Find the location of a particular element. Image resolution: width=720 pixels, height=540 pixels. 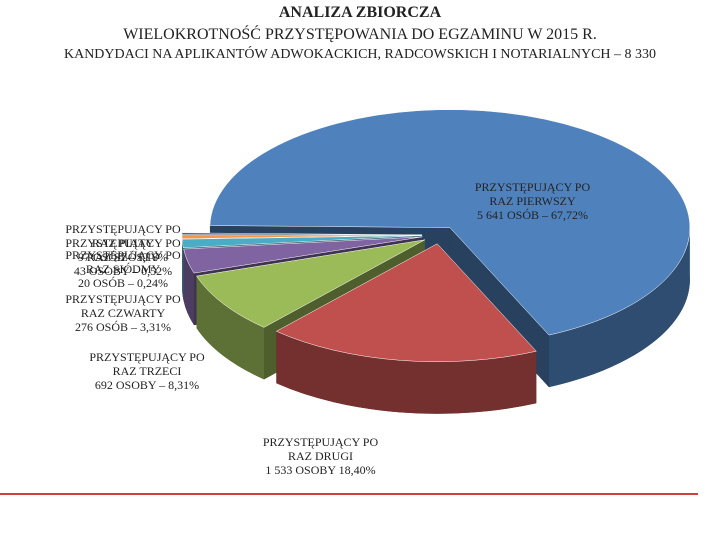

slice-value-label: 1 533 OSOBY 18,40% is located at coordinates (320, 470).